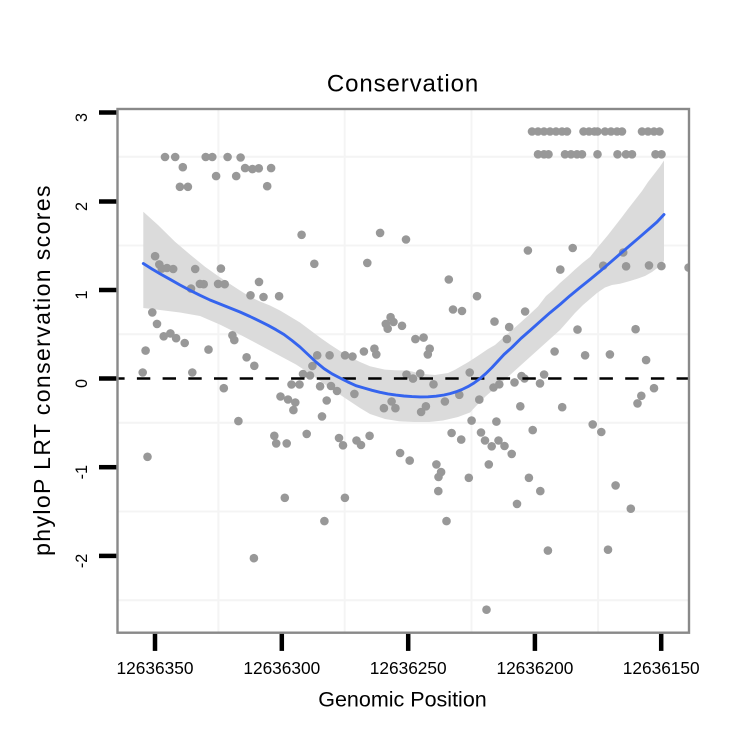 This screenshot has height=750, width=750. I want to click on svg-text: 2, so click(82, 206).